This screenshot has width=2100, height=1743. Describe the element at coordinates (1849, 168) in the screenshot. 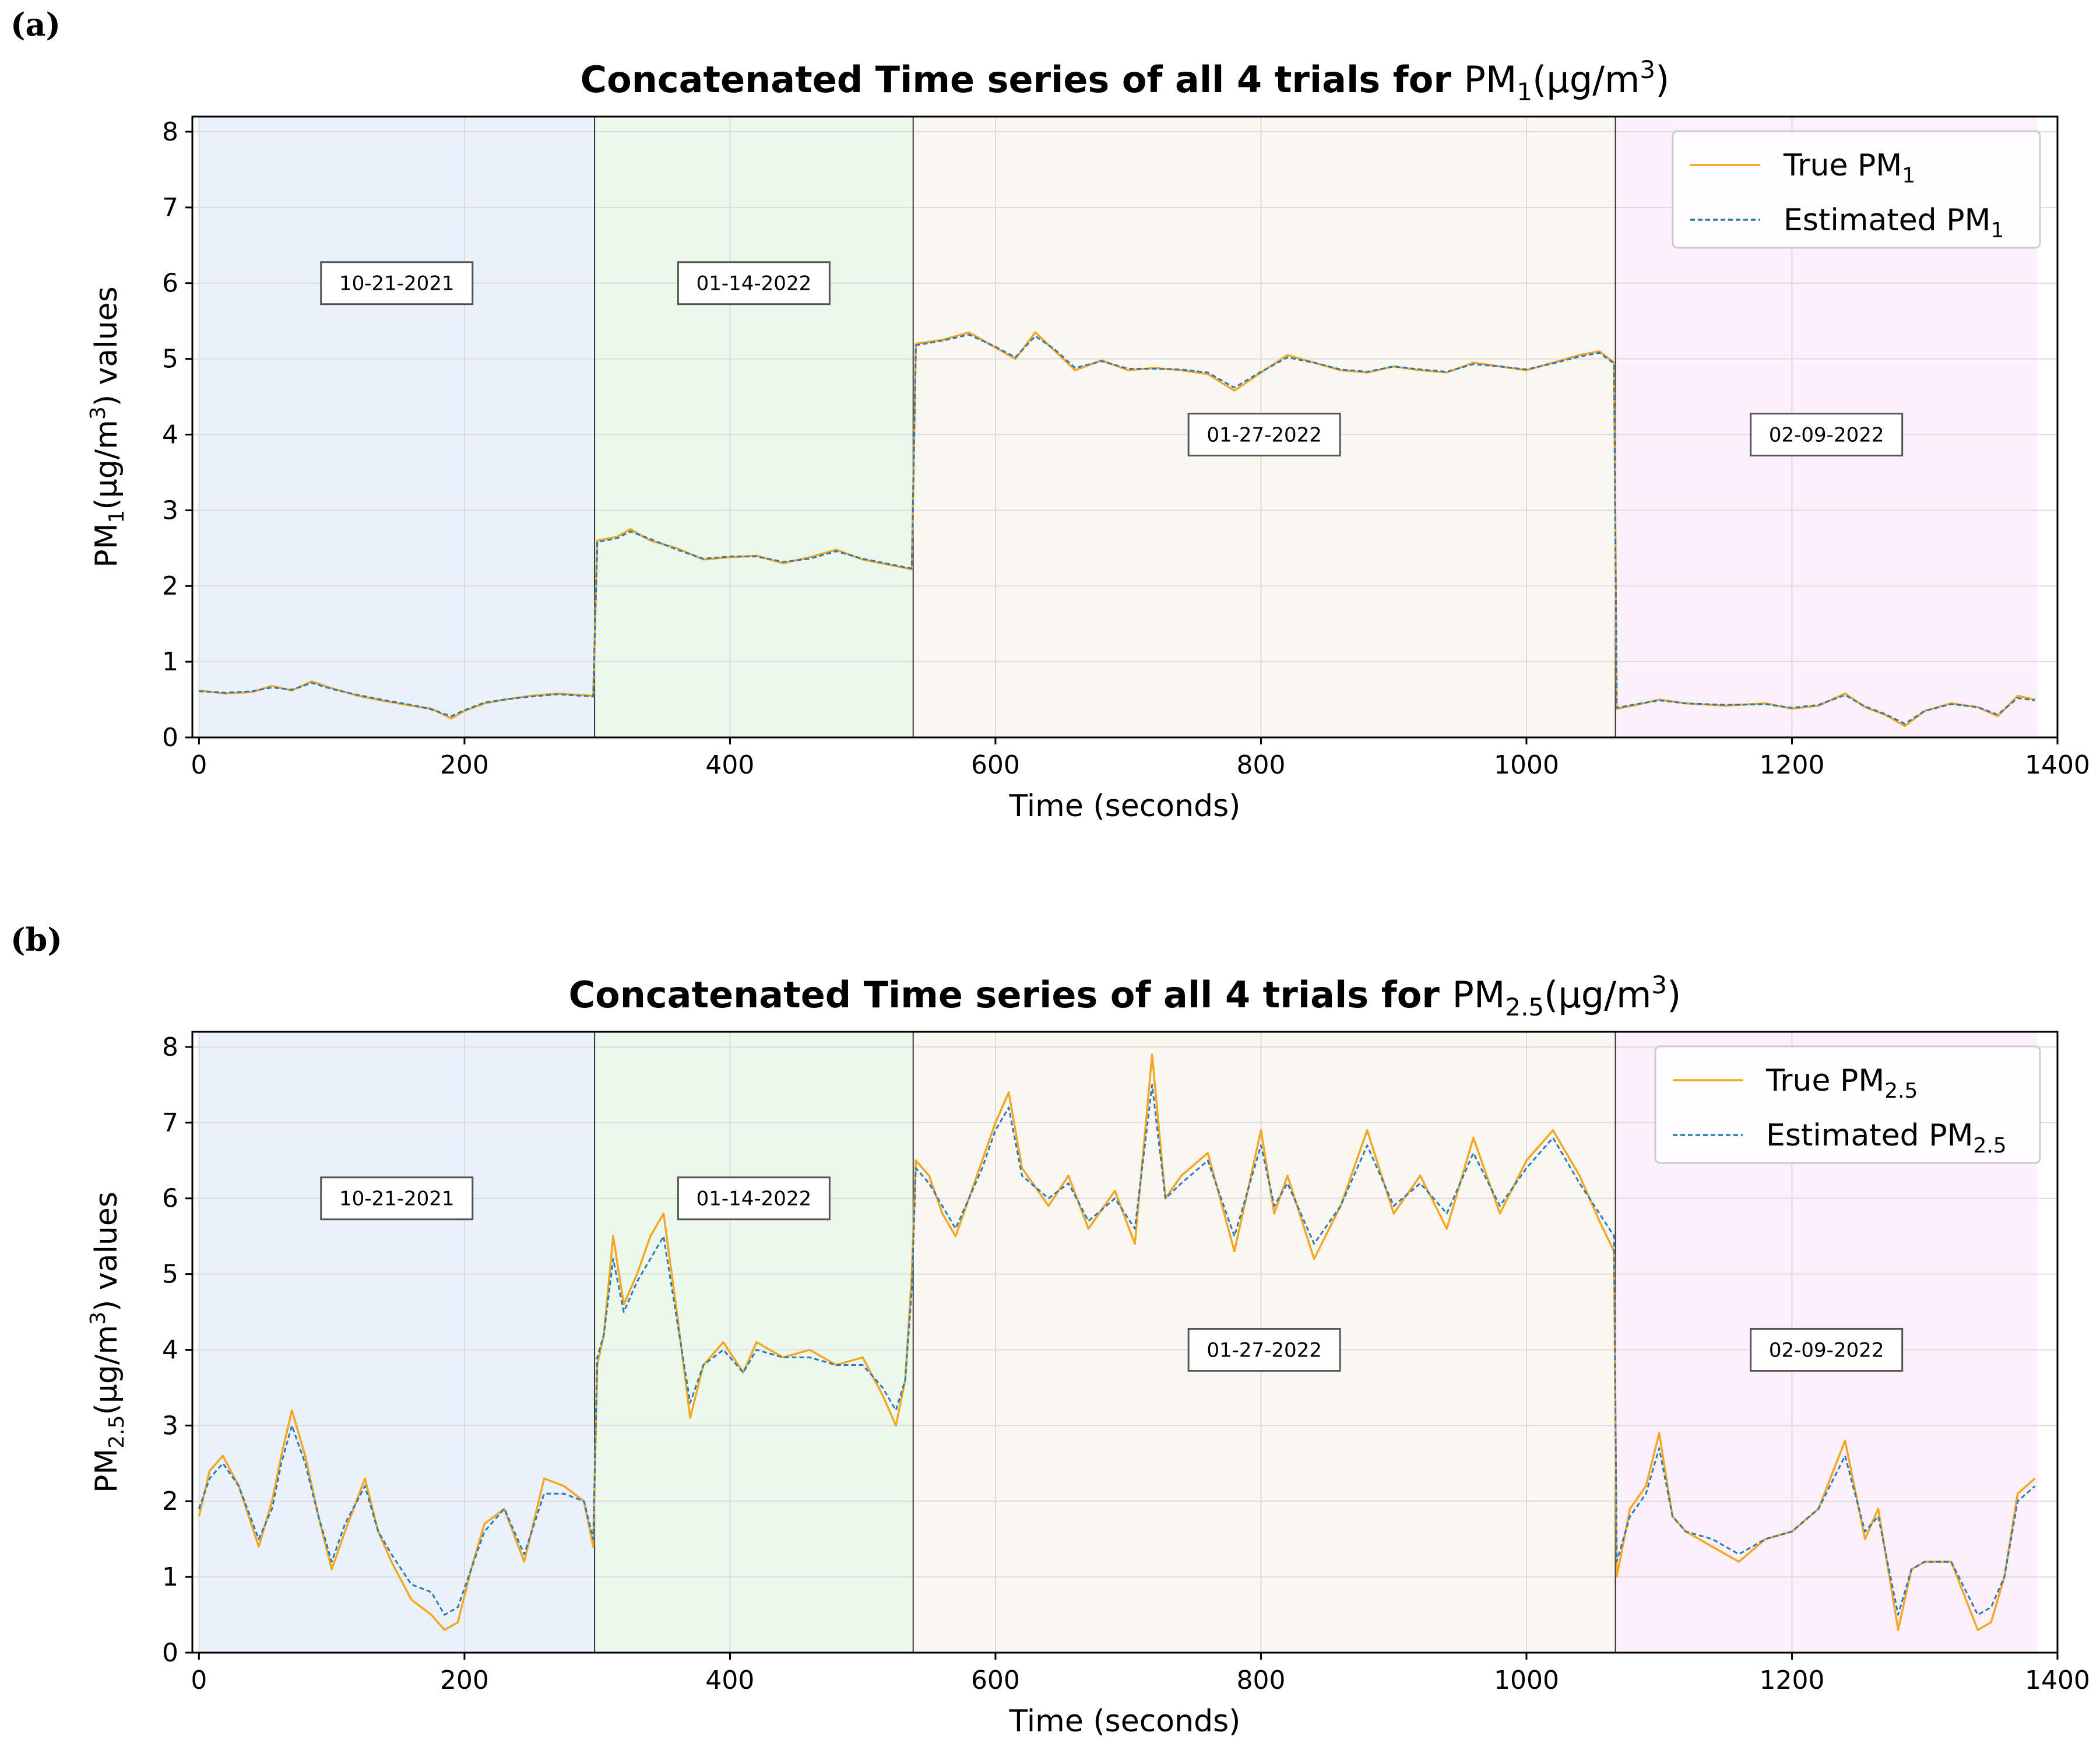

I see `legend-label-true: True PM1` at that location.